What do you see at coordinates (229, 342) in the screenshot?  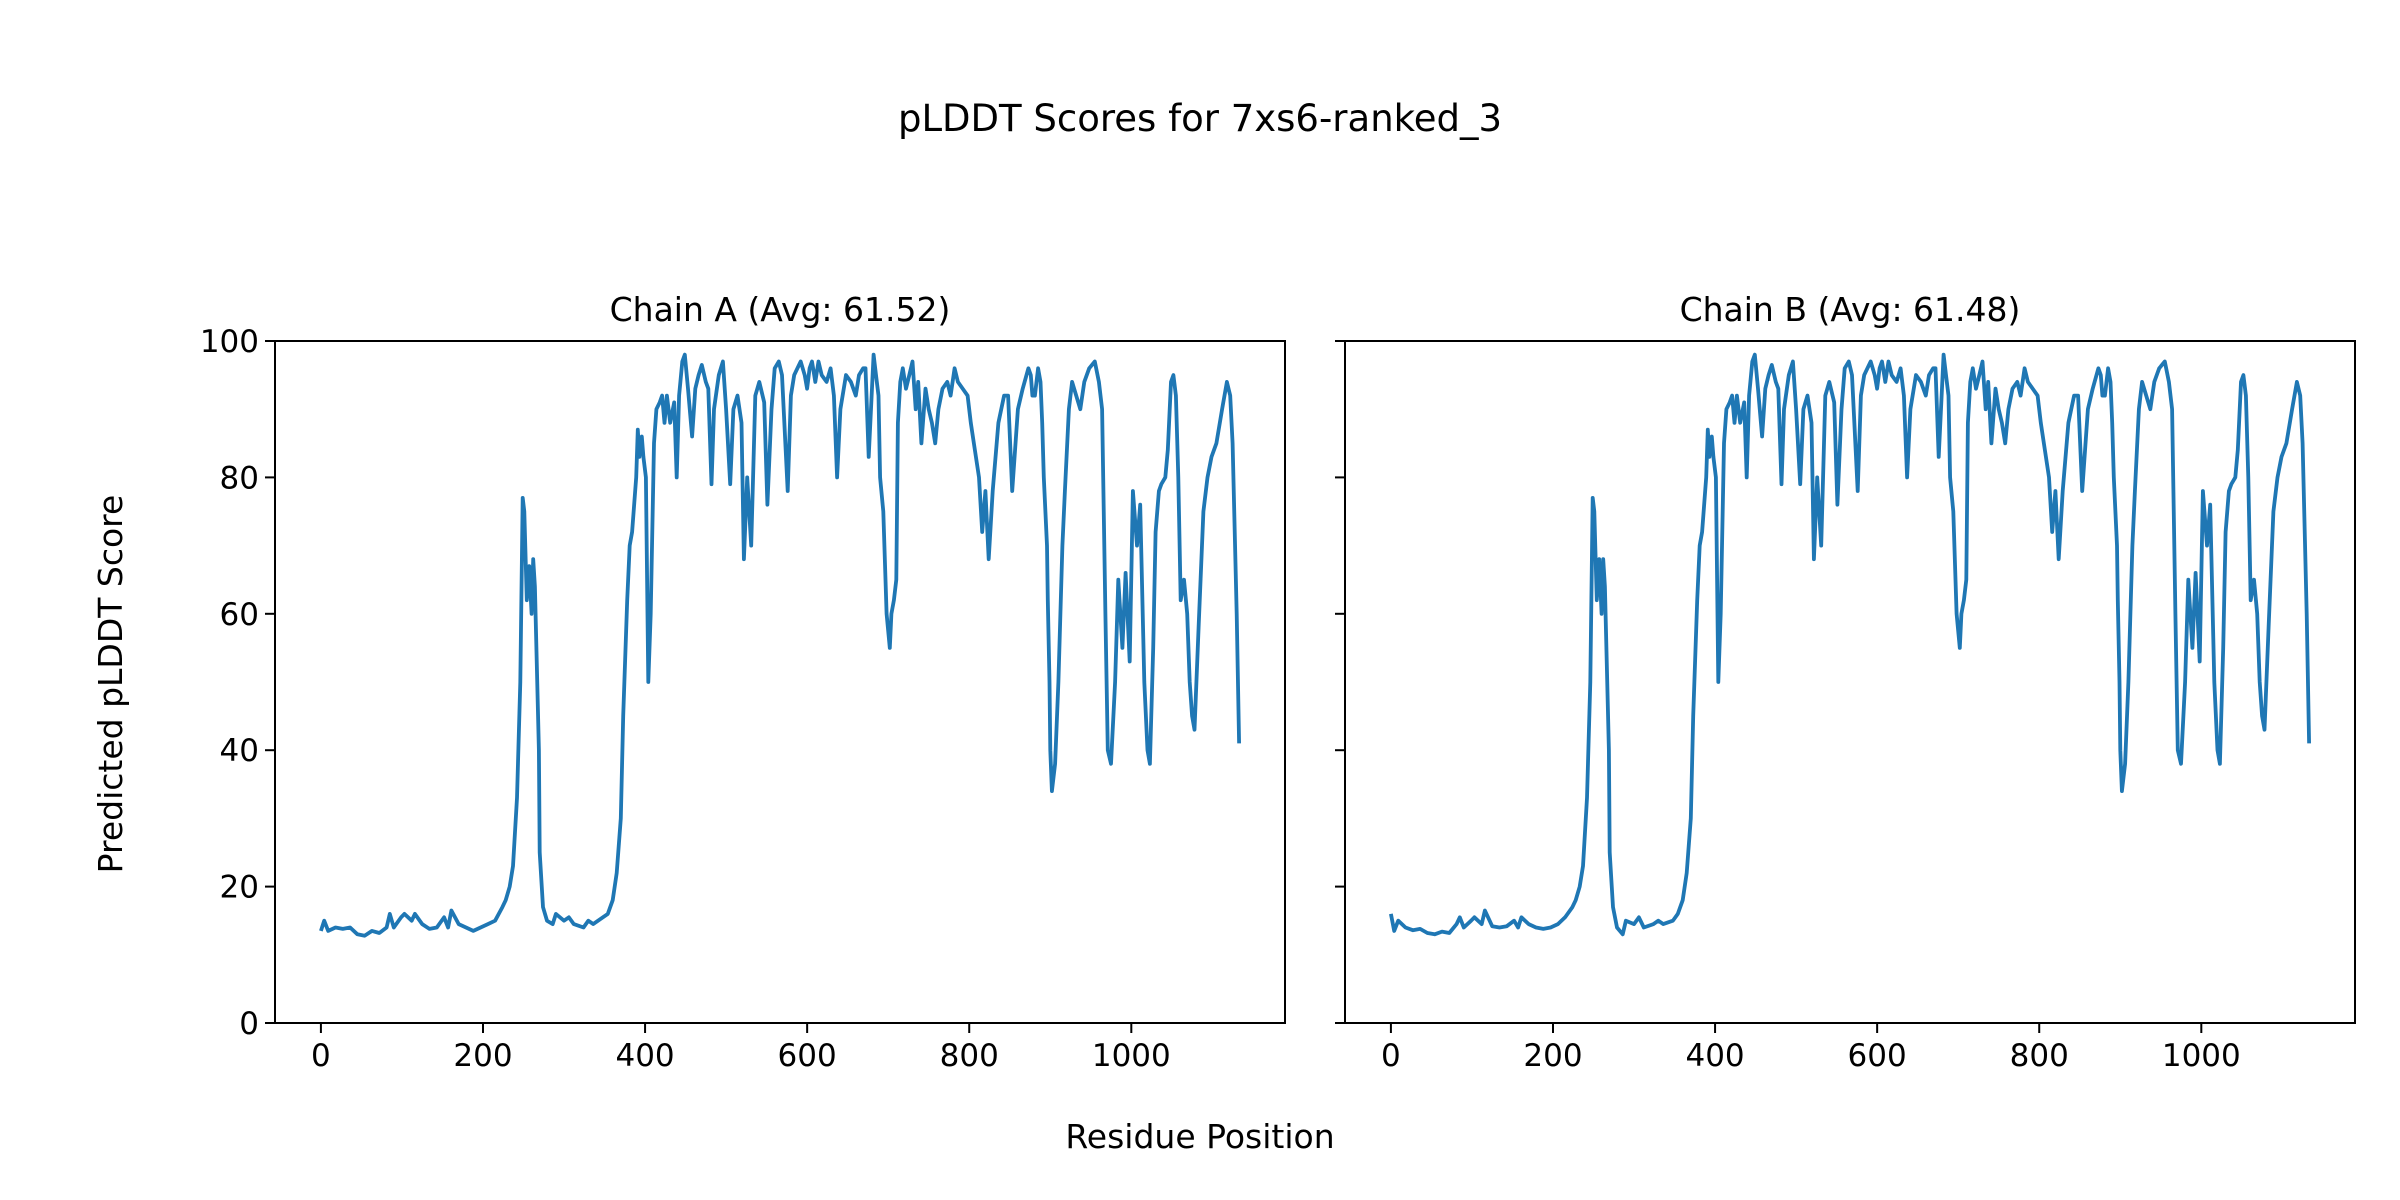 I see `y-tick-label: 100` at bounding box center [229, 342].